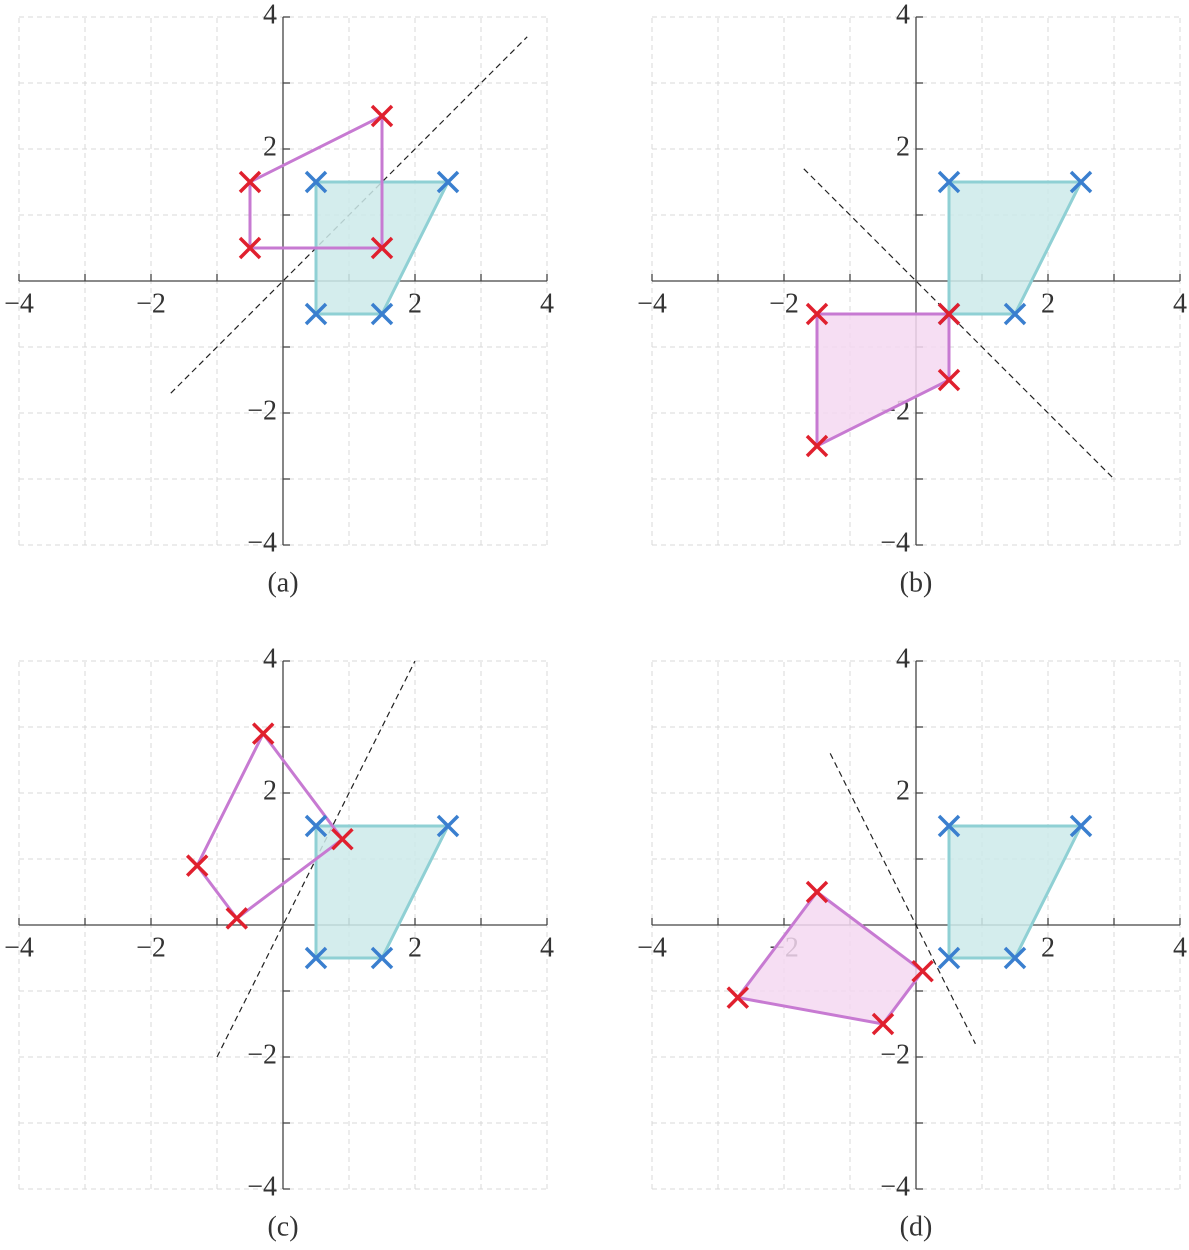 The height and width of the screenshot is (1250, 1189). What do you see at coordinates (916, 582) in the screenshot?
I see `caption: (b)` at bounding box center [916, 582].